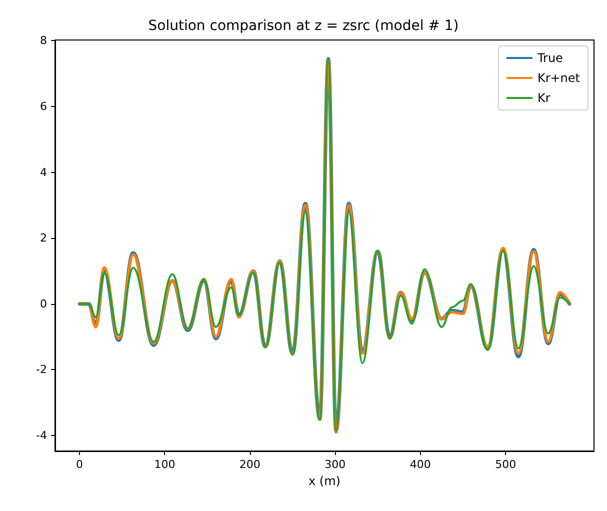  I want to click on x-tick-label: 400, so click(420, 464).